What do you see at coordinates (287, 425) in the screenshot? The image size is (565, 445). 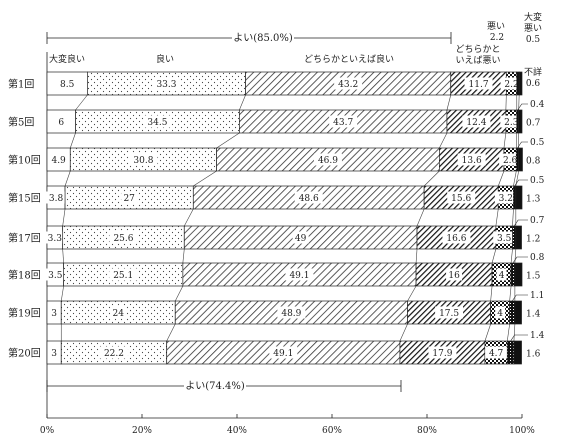 I see `x-ticks: 0% 20% 40% 60% 80% 100%` at bounding box center [287, 425].